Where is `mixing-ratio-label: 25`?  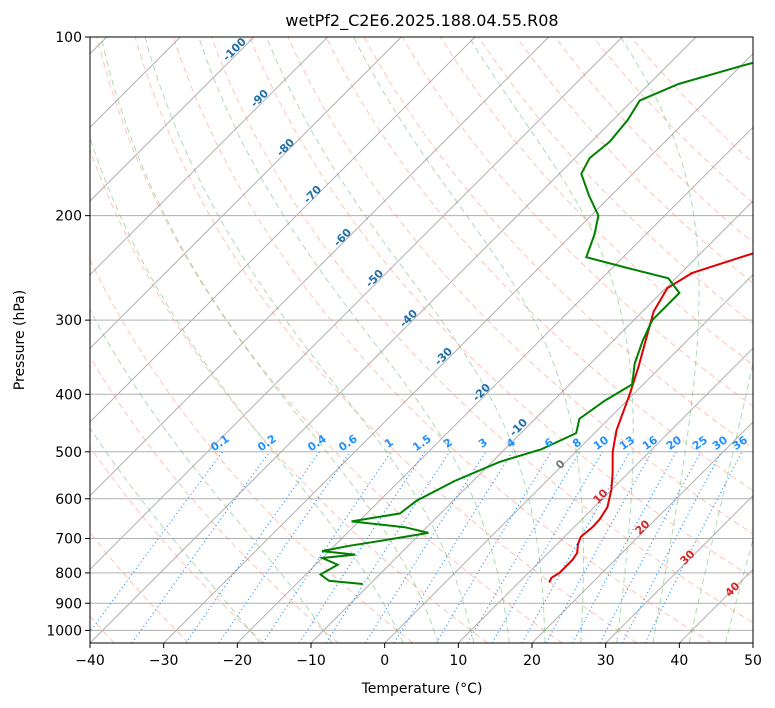 mixing-ratio-label: 25 is located at coordinates (700, 442).